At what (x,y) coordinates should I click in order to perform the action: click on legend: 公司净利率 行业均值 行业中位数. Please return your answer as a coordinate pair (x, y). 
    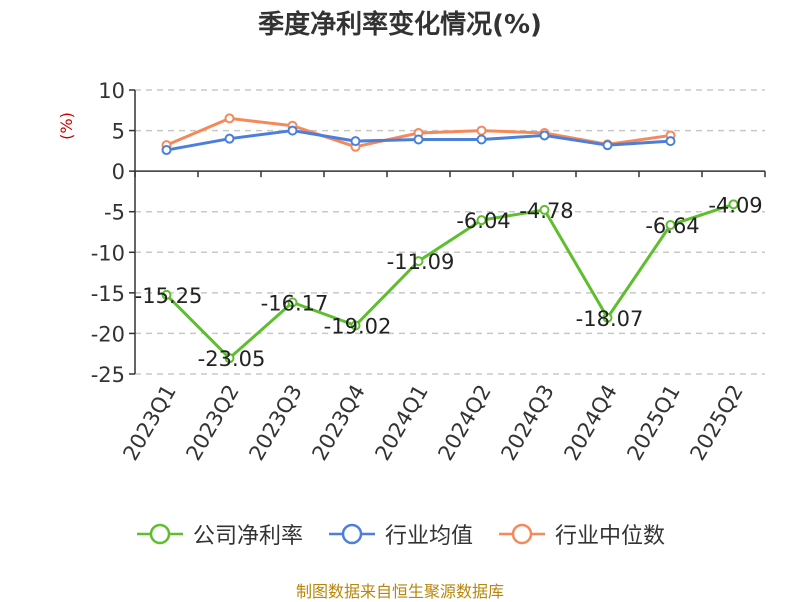
    Looking at the image, I should click on (400, 534).